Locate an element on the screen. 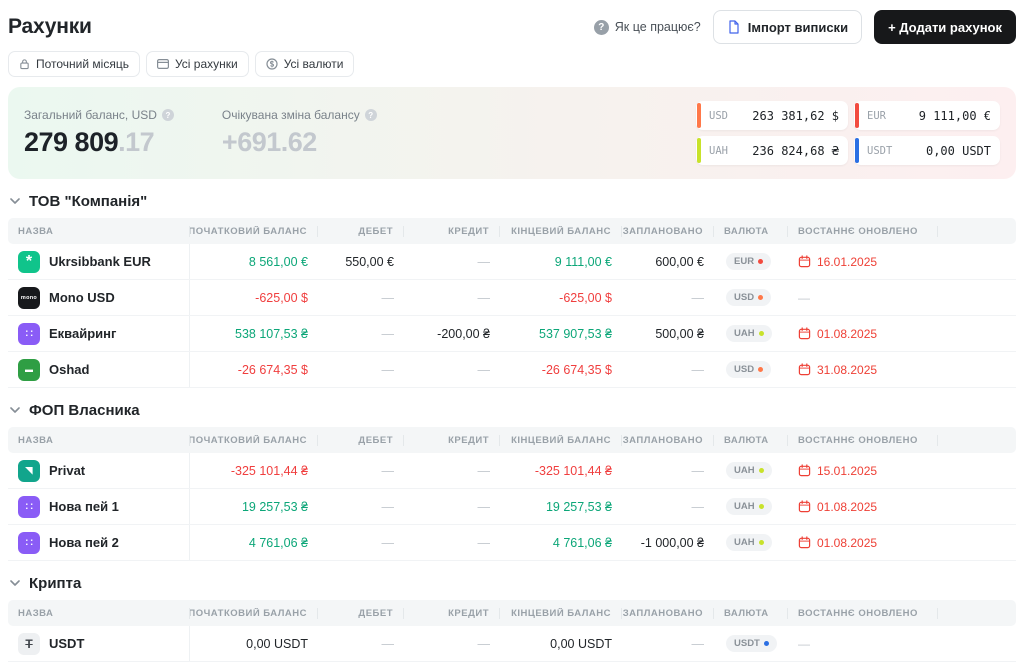 This screenshot has width=1024, height=665. import-icon is located at coordinates (734, 27).